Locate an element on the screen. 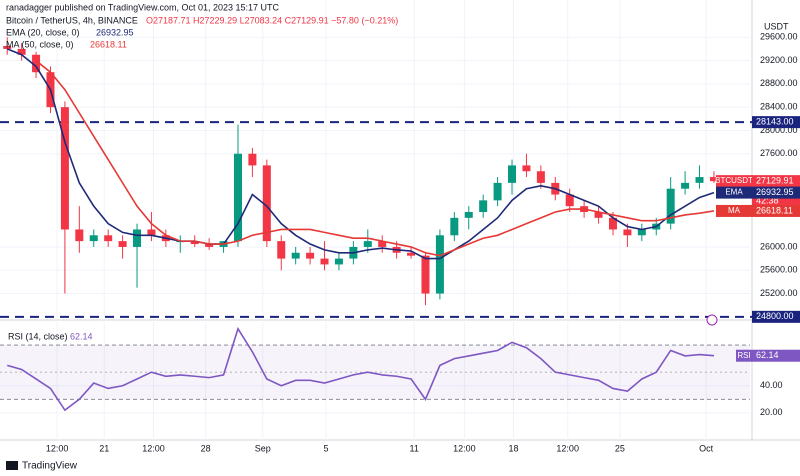 This screenshot has width=800, height=476. x-tick-label: 5 is located at coordinates (325, 448).